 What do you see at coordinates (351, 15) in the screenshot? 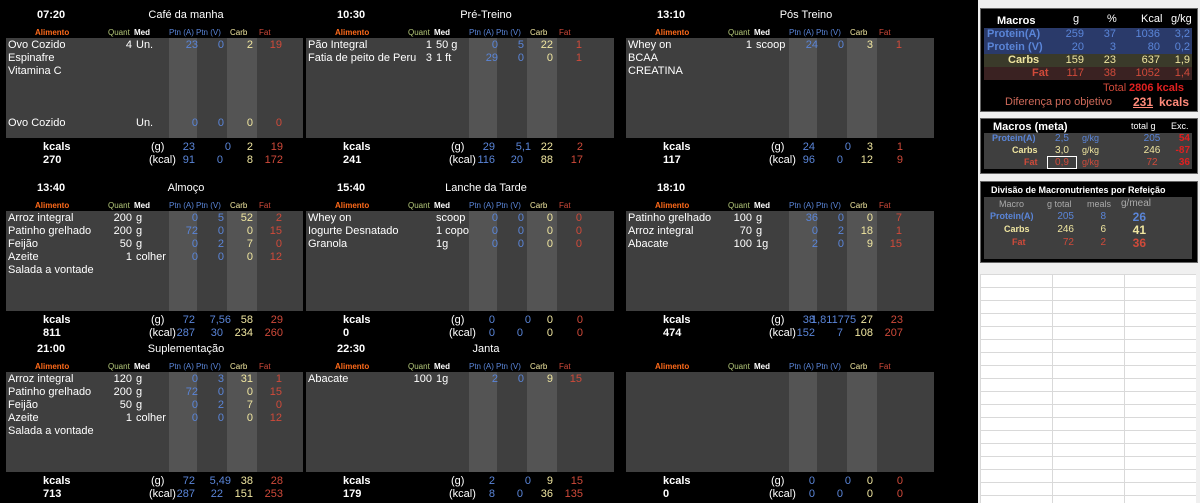
I see `meal-time: 10:30` at bounding box center [351, 15].